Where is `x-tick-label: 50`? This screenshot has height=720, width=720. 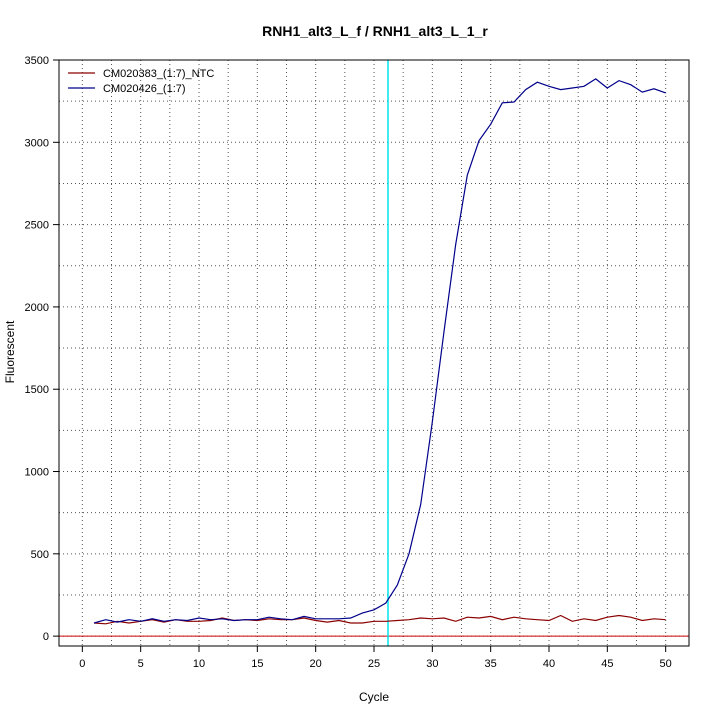 x-tick-label: 50 is located at coordinates (666, 664).